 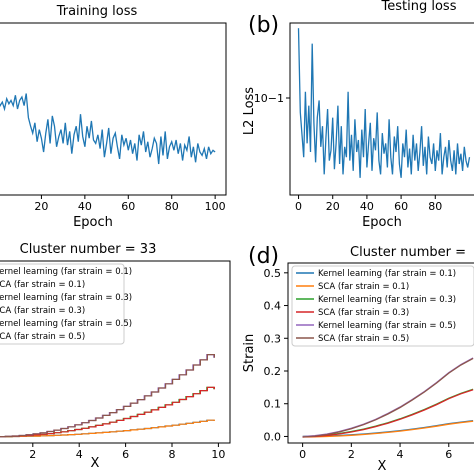 What do you see at coordinates (408, 252) in the screenshot?
I see `panel-d-title: Cluster number =` at bounding box center [408, 252].